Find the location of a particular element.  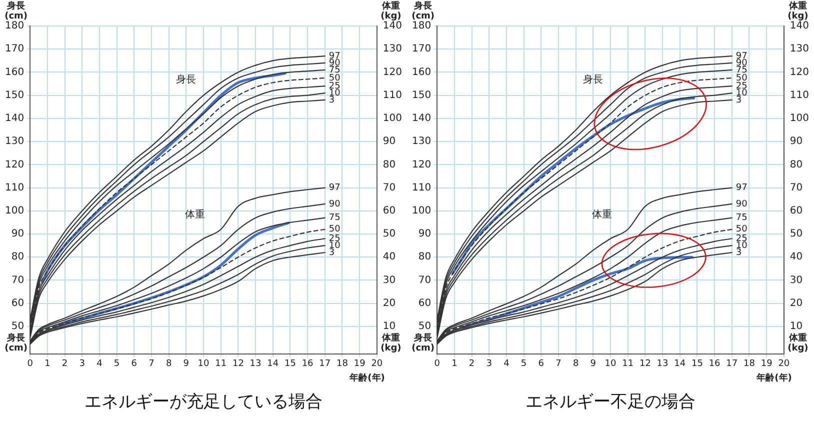

x-tick-label: 7 is located at coordinates (151, 363).